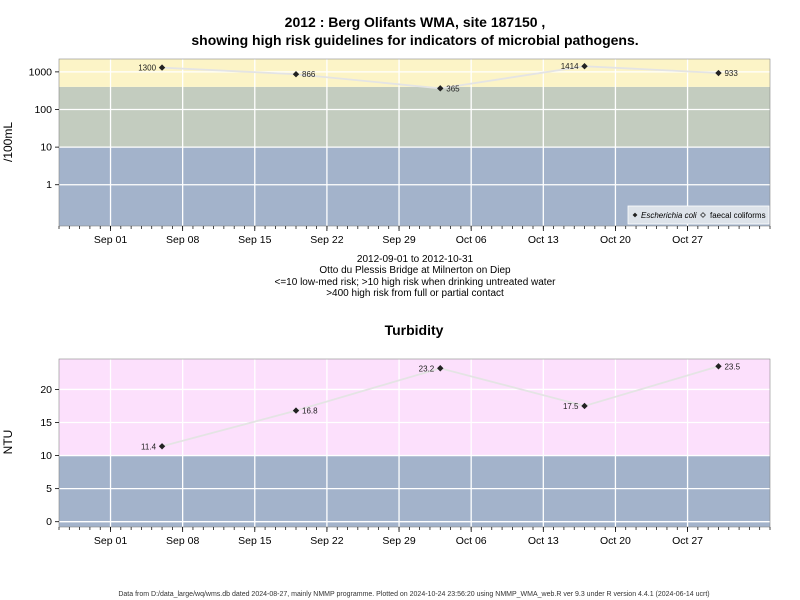  Describe the element at coordinates (49, 185) in the screenshot. I see `chart1-ytick-label: 1` at that location.